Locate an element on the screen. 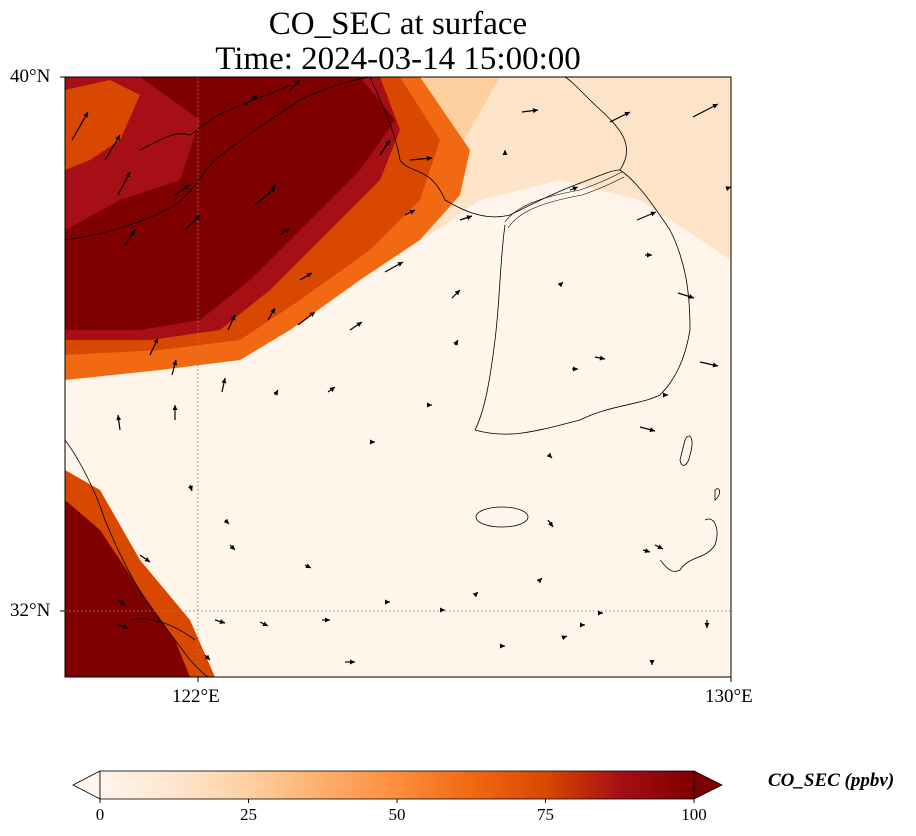 The image size is (916, 836). map-title-line1: CO_SEC at surface is located at coordinates (398, 24).